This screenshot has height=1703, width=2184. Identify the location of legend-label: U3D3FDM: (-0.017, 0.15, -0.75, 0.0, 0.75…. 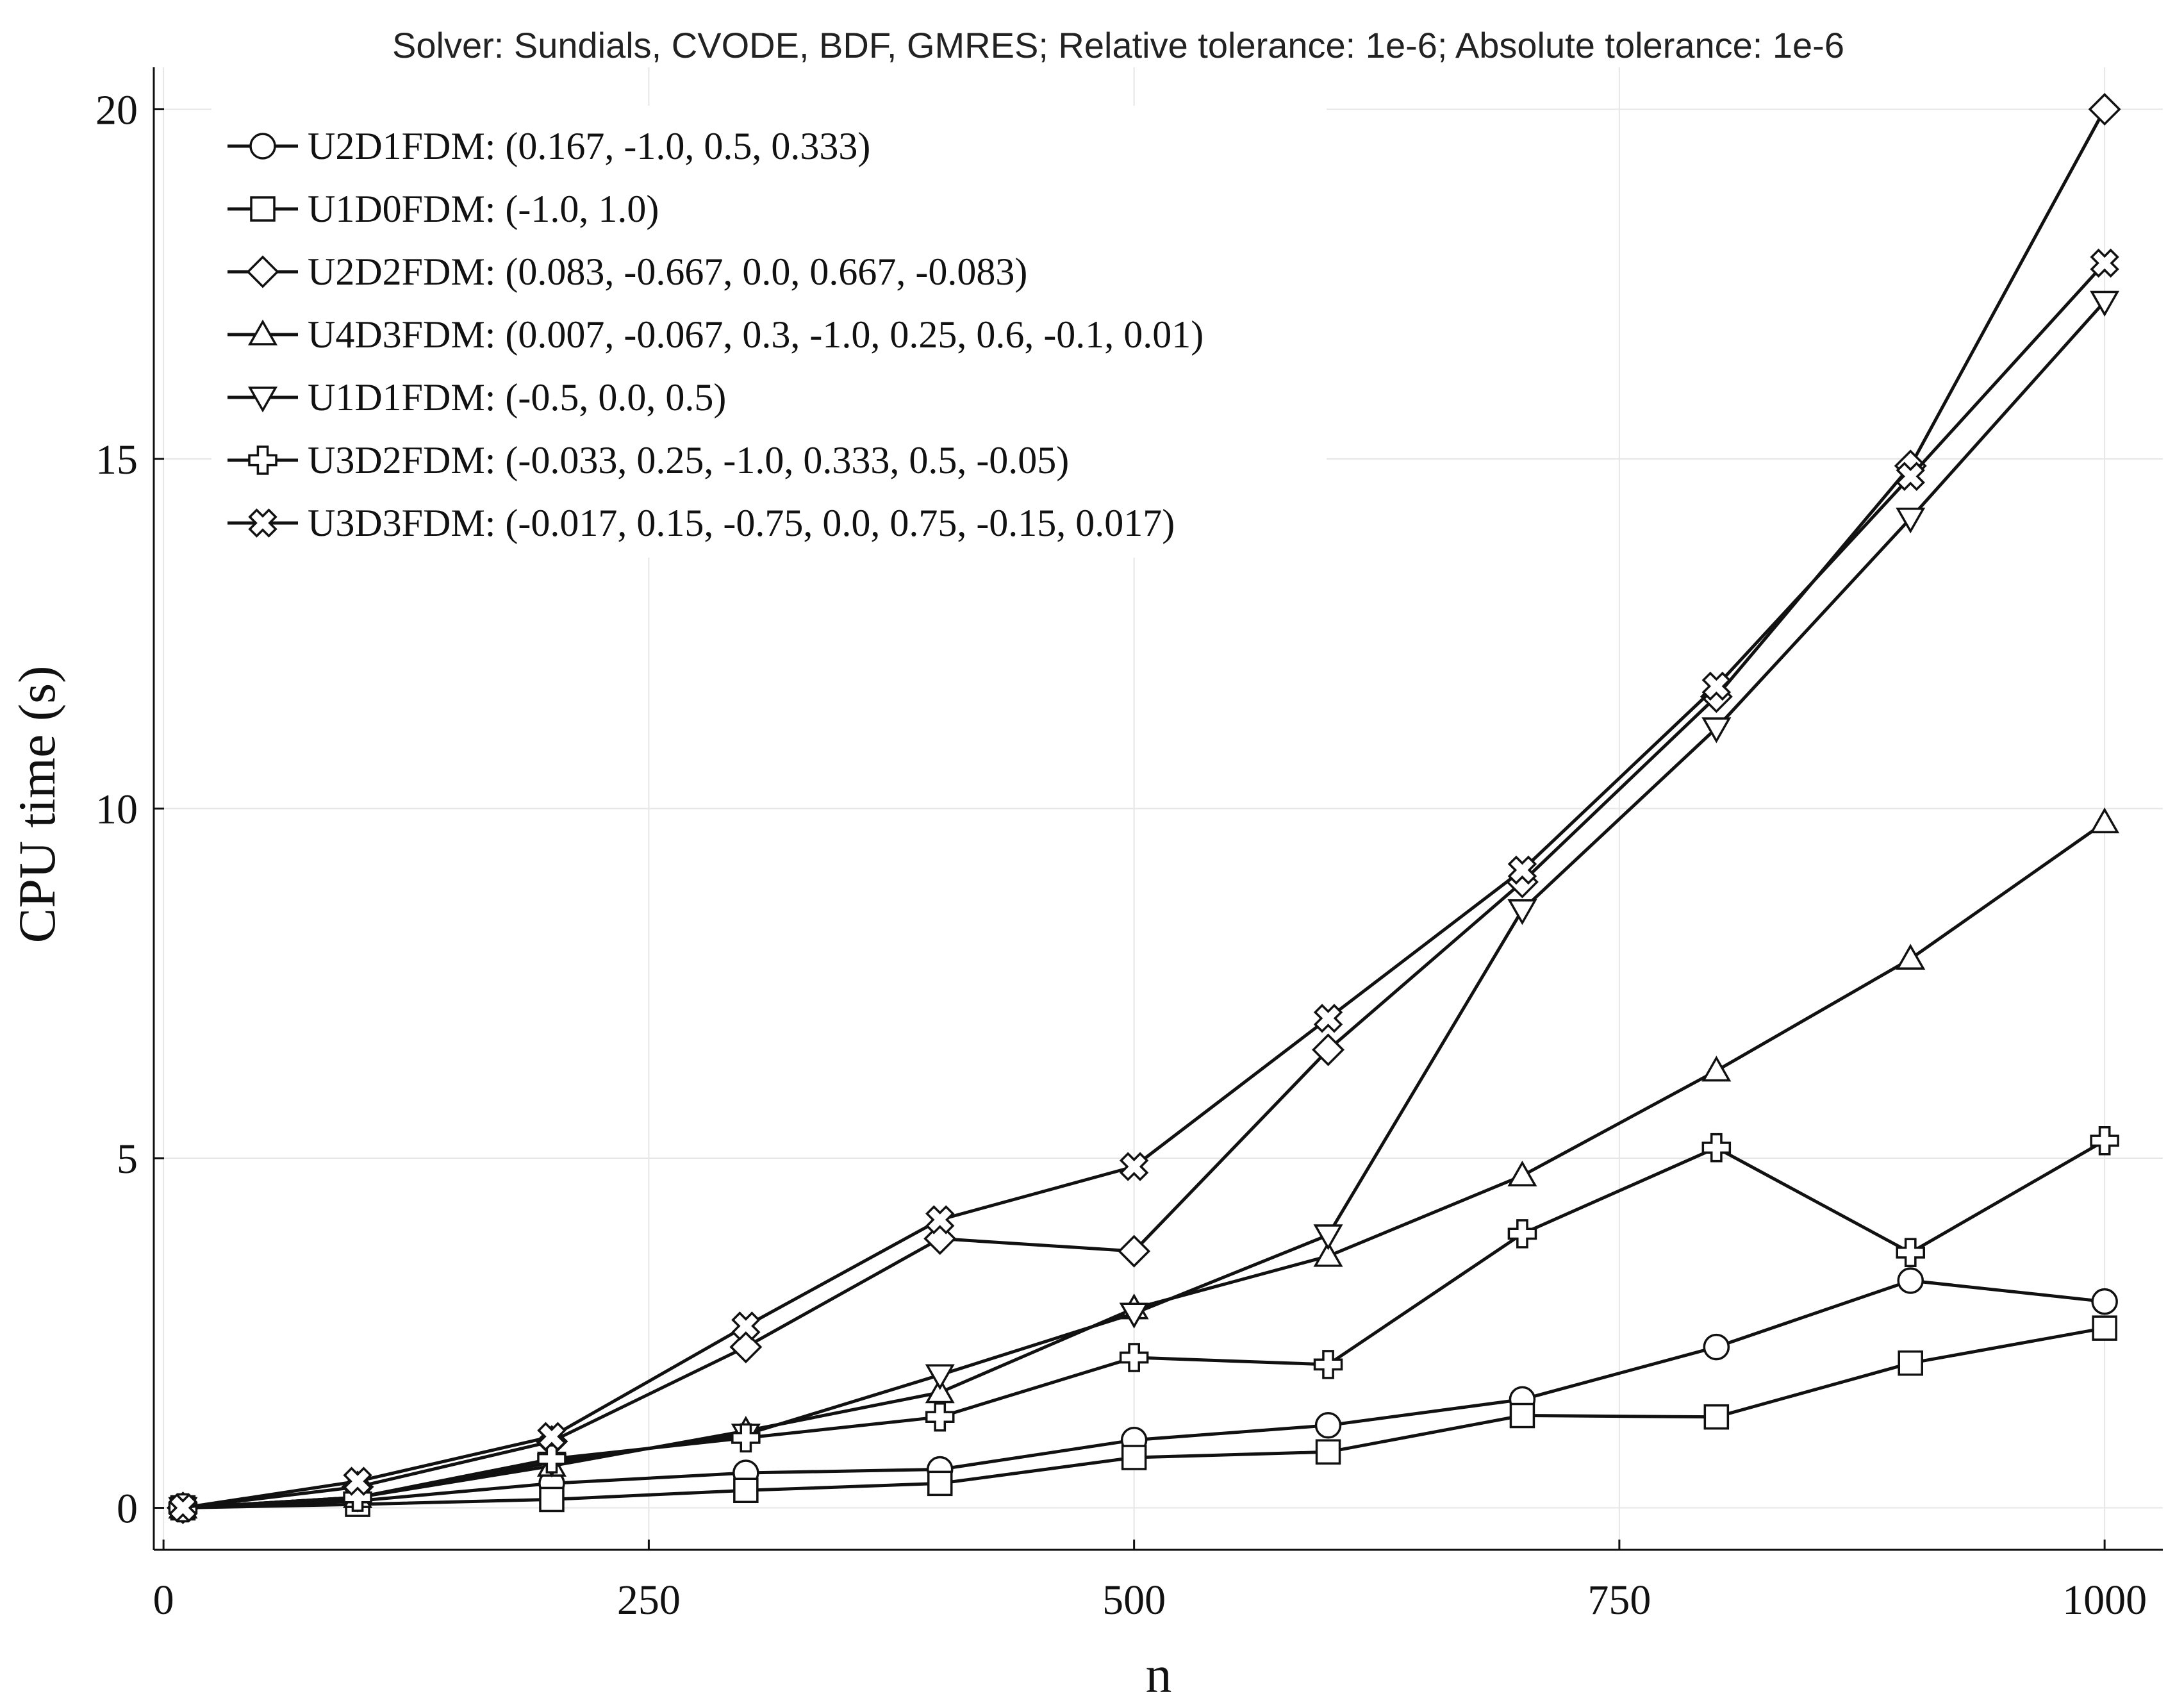
(741, 523).